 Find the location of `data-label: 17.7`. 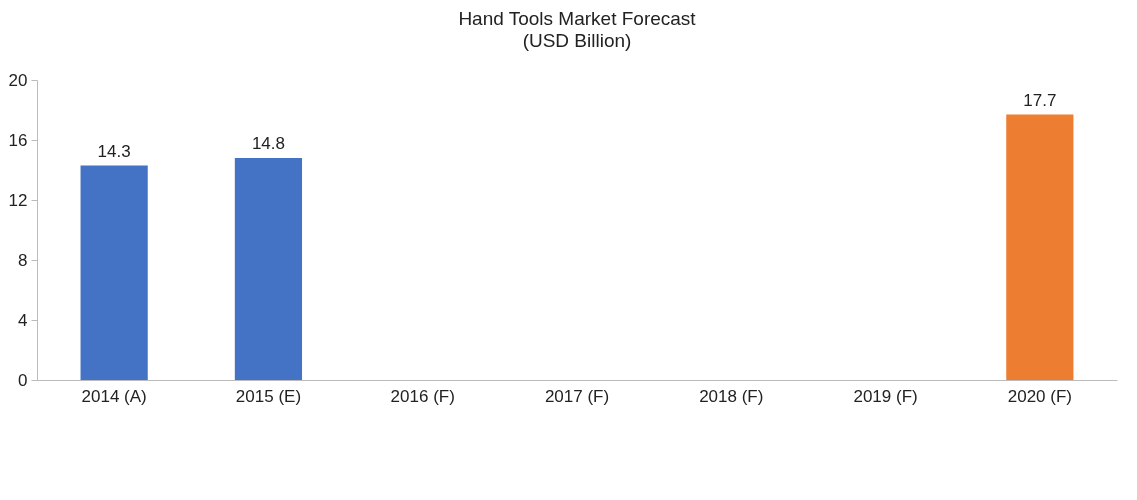

data-label: 17.7 is located at coordinates (1040, 100).